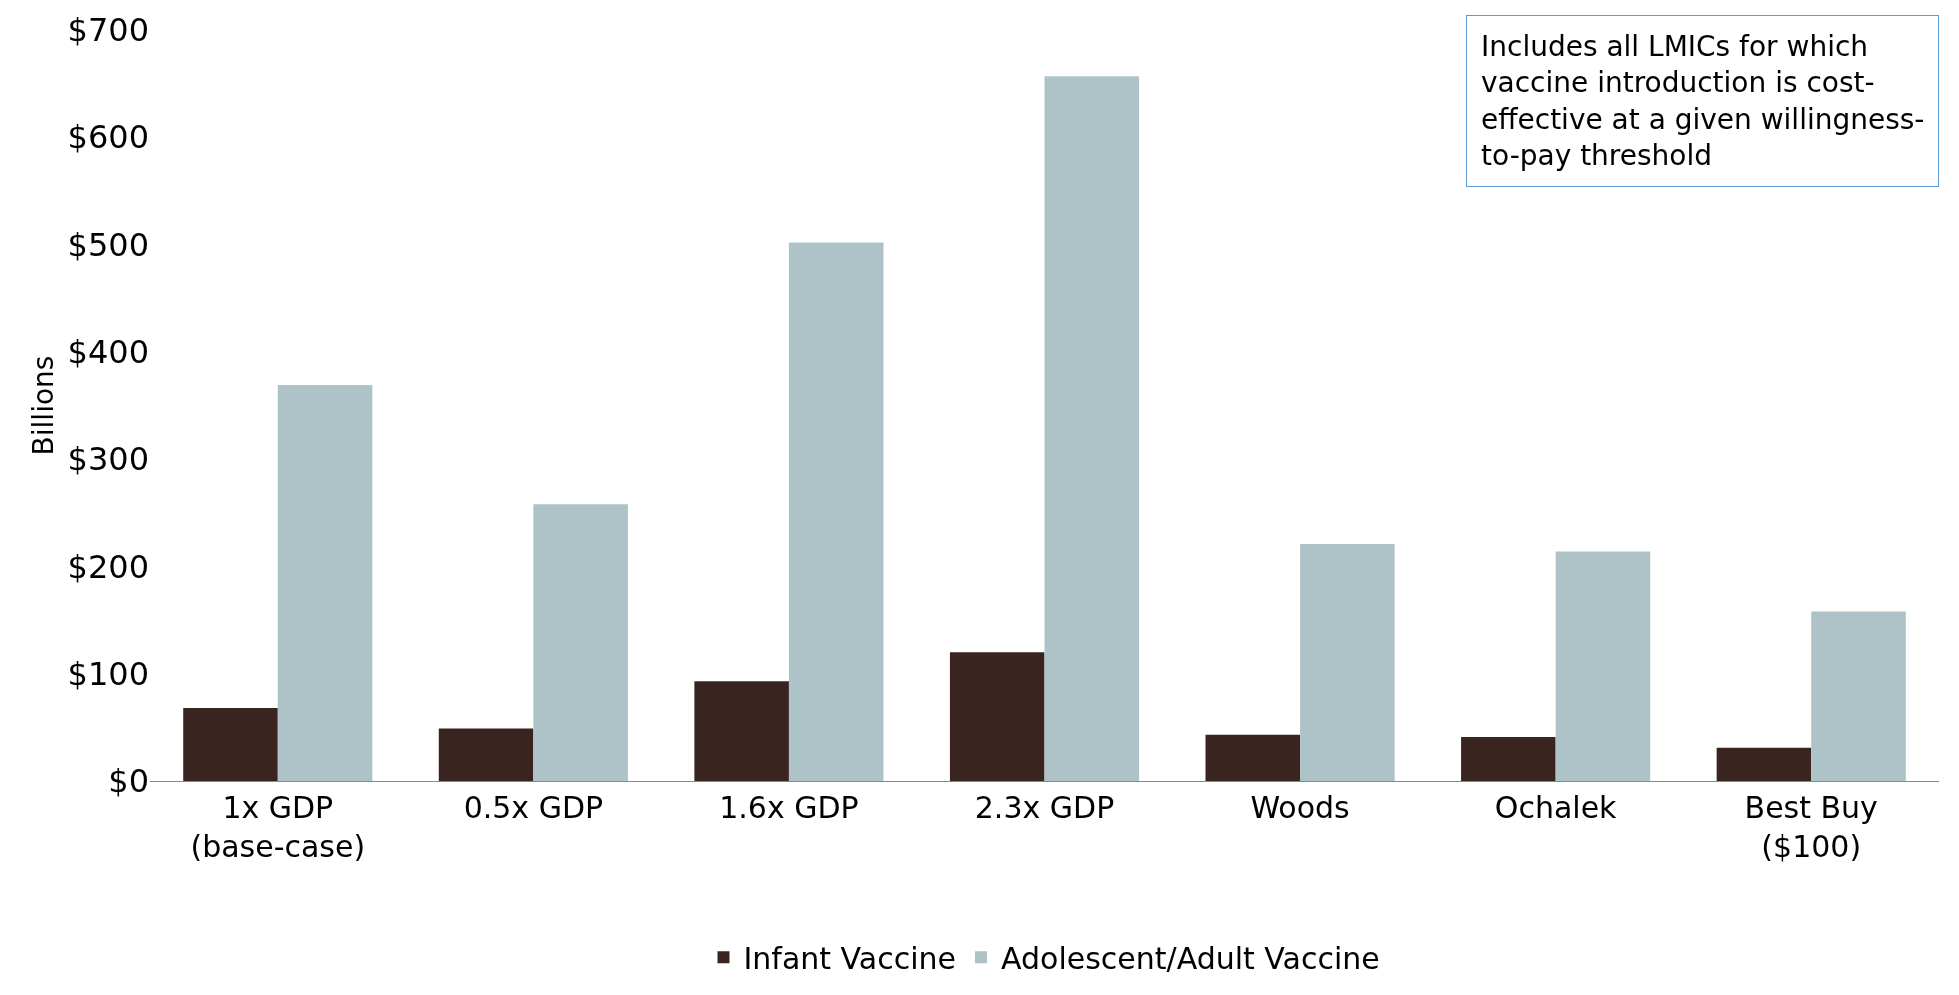 This screenshot has height=995, width=1959. Describe the element at coordinates (128, 781) in the screenshot. I see `y-tick-label: $0` at that location.